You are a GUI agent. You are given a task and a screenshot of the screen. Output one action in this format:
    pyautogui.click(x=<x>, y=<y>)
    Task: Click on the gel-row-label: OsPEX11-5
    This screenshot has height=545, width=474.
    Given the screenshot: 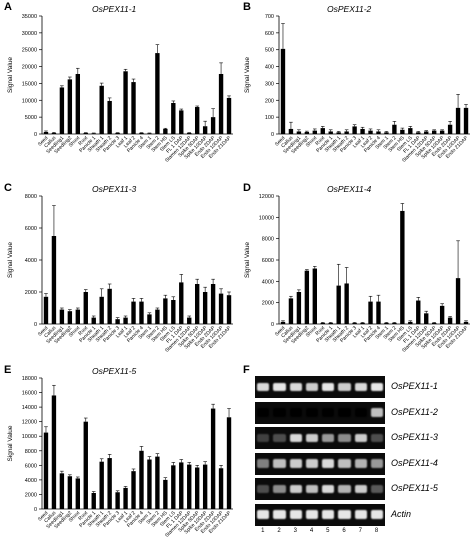 What is the action you would take?
    pyautogui.click(x=414, y=488)
    